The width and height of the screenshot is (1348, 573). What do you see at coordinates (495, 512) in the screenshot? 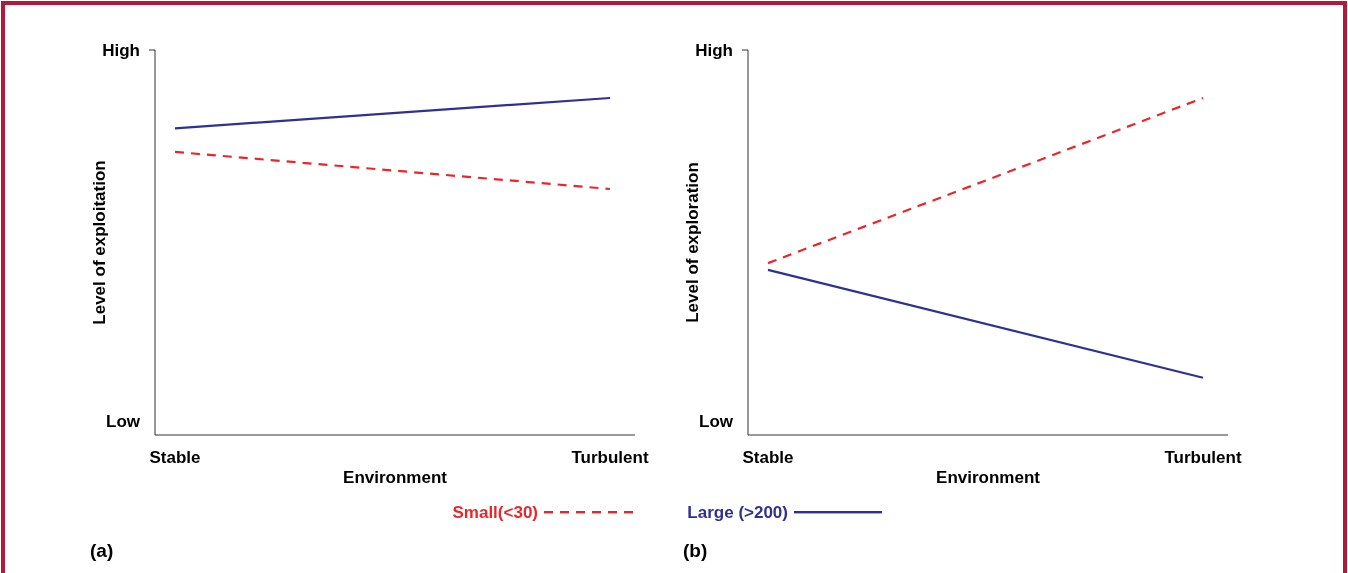
I see `legend-label: Small(<30)` at bounding box center [495, 512].